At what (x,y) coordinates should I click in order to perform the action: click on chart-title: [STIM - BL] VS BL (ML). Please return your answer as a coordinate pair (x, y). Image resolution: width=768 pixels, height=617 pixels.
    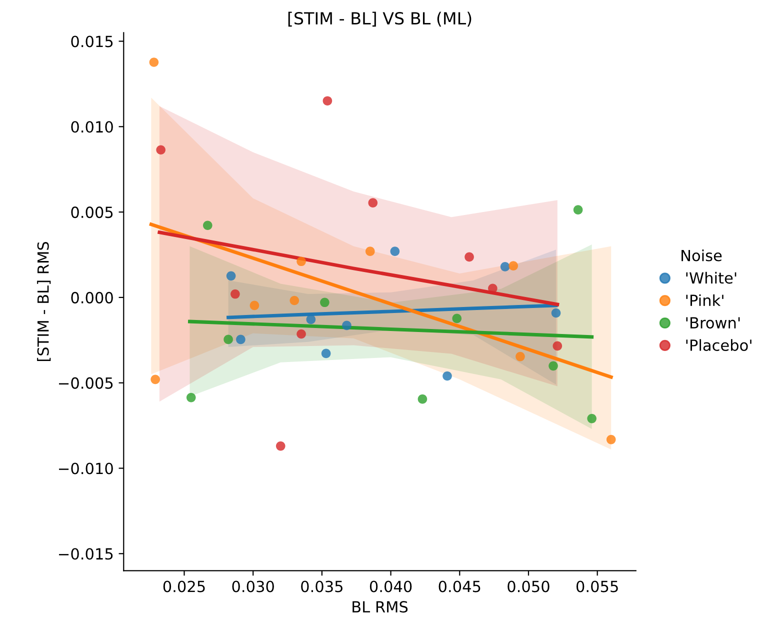
    Looking at the image, I should click on (380, 19).